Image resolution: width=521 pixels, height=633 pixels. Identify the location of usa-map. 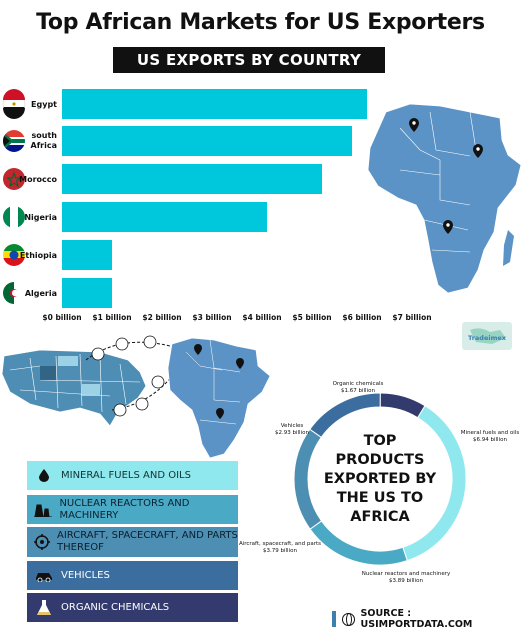
(74, 388).